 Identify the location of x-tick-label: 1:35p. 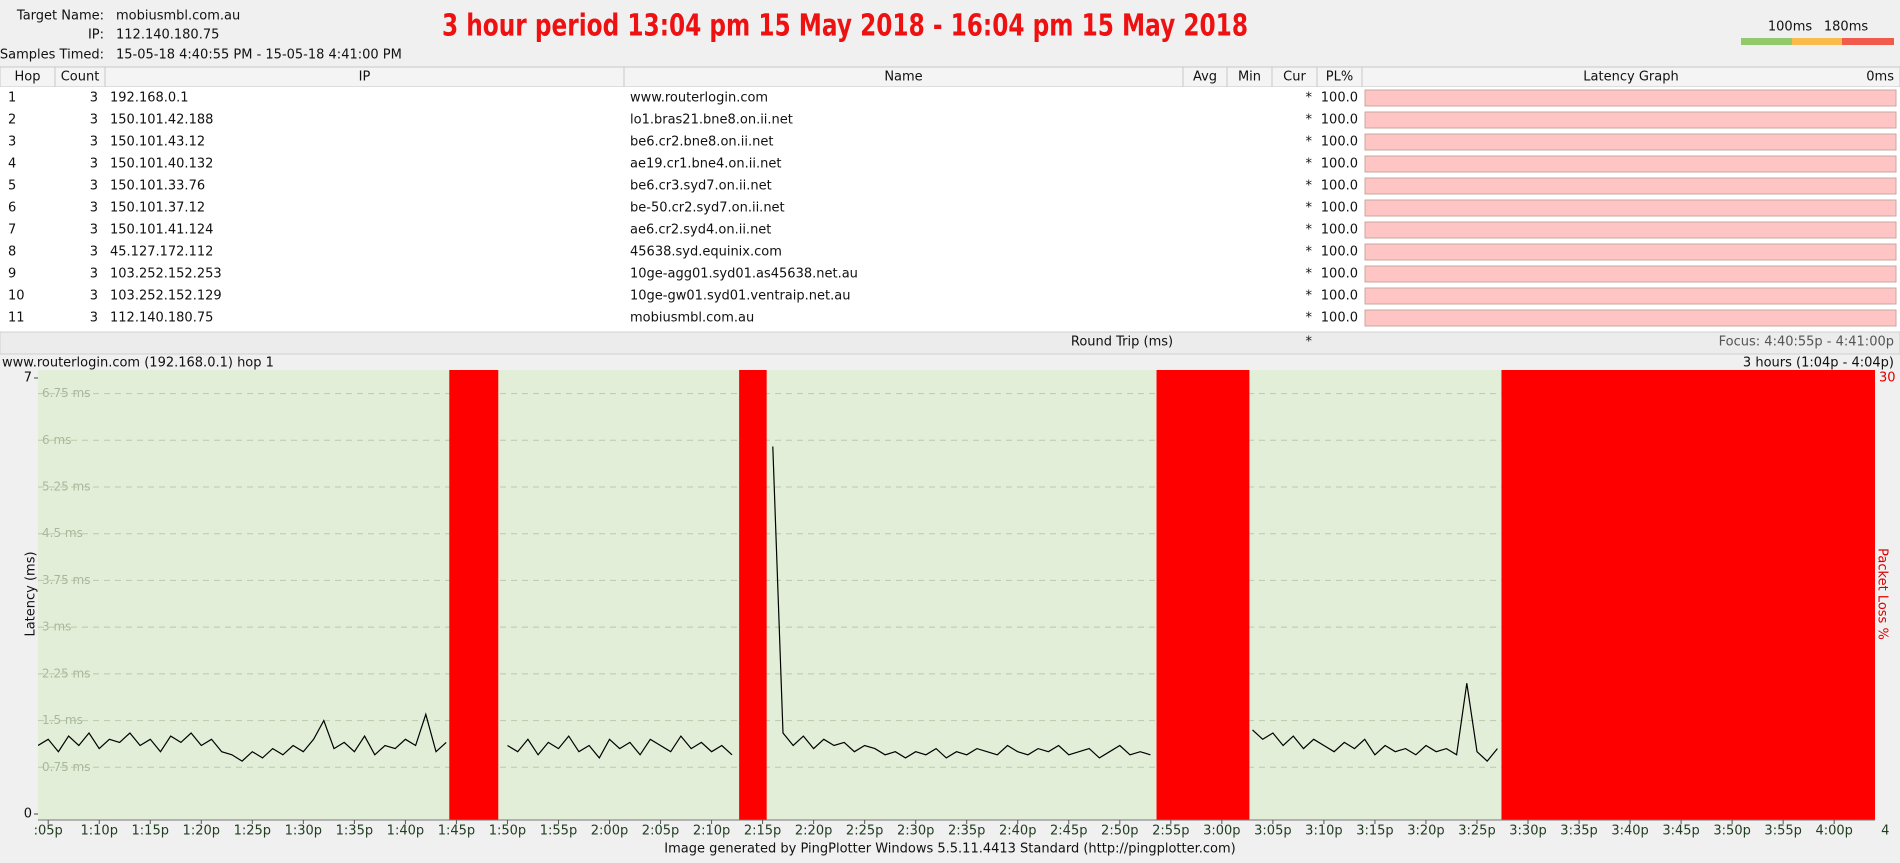
(354, 831).